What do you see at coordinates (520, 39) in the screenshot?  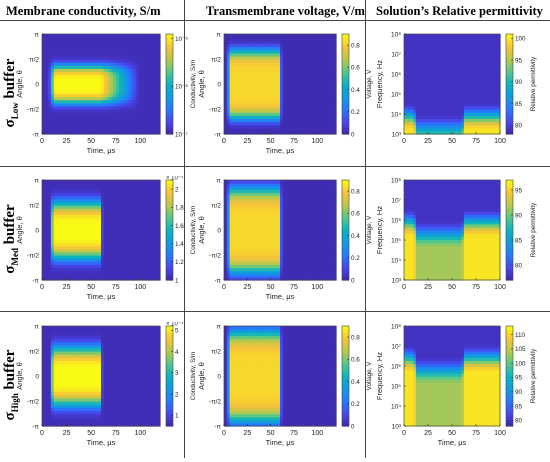 I see `colorbar-tick-label: 100` at bounding box center [520, 39].